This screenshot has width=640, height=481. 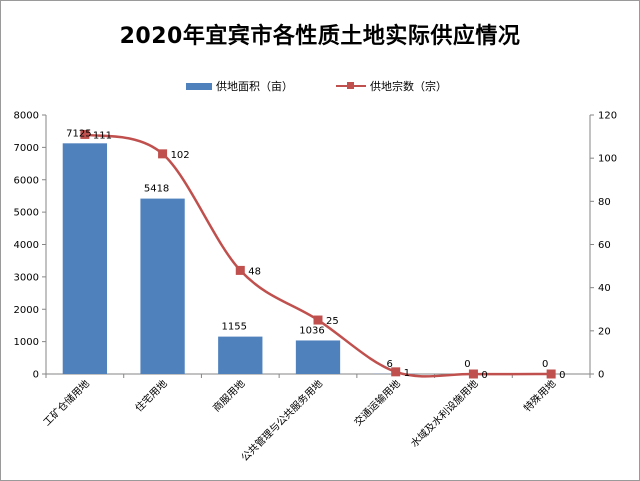 What do you see at coordinates (26, 180) in the screenshot?
I see `left-axis-tick-label: 6000` at bounding box center [26, 180].